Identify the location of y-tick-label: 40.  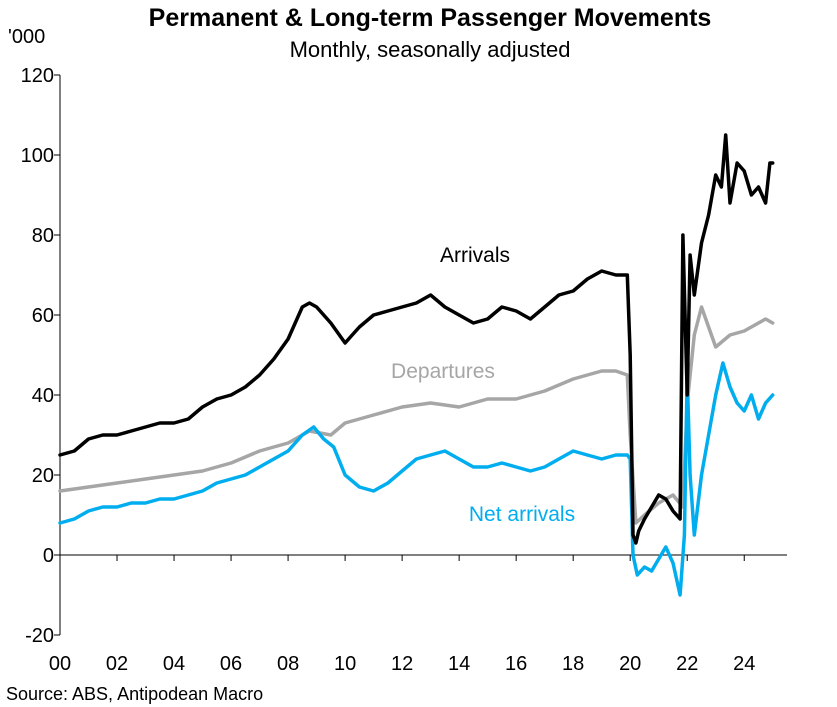
(43, 396).